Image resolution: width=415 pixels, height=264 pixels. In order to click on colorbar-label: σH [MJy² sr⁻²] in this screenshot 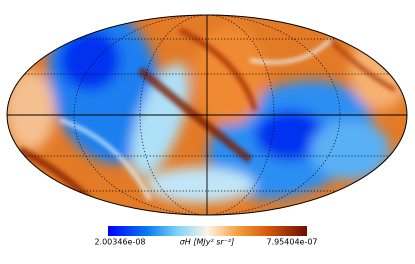, I will do `click(207, 242)`.